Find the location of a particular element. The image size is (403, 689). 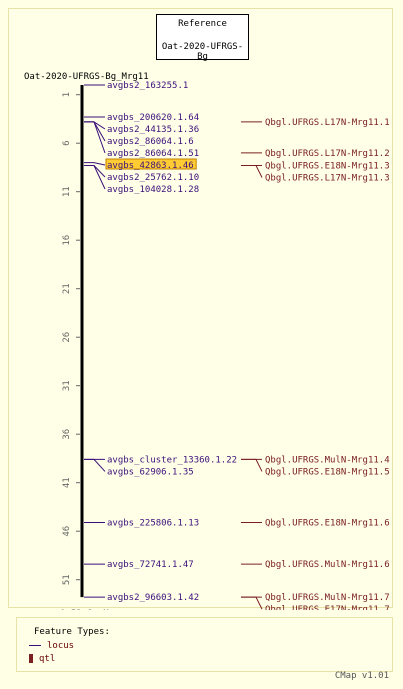

axis-tick-label: 26 is located at coordinates (67, 337).